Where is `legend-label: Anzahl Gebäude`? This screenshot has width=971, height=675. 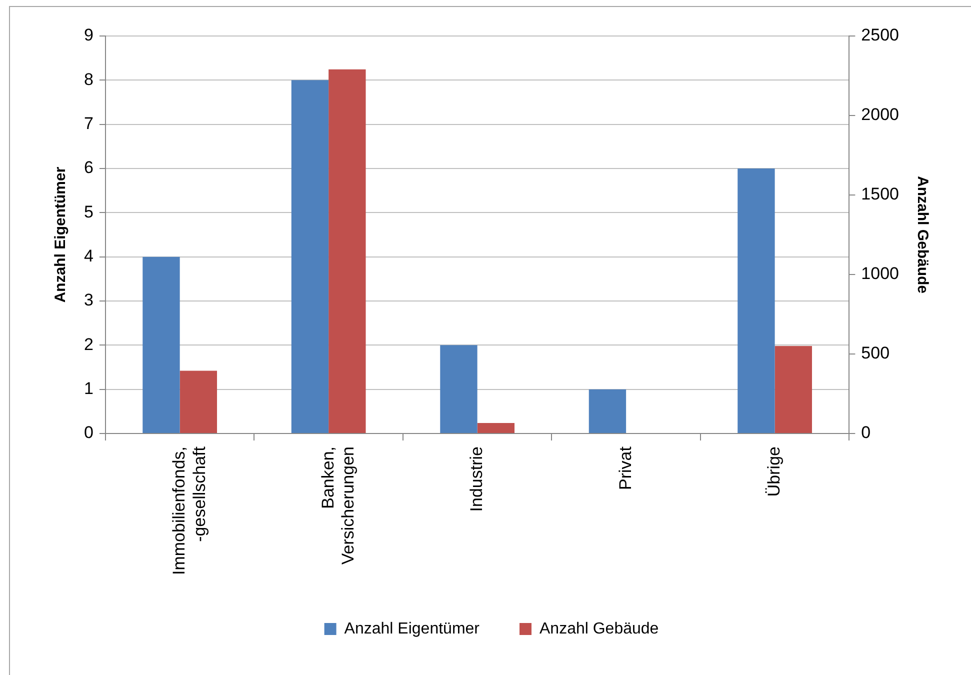 legend-label: Anzahl Gebäude is located at coordinates (599, 629).